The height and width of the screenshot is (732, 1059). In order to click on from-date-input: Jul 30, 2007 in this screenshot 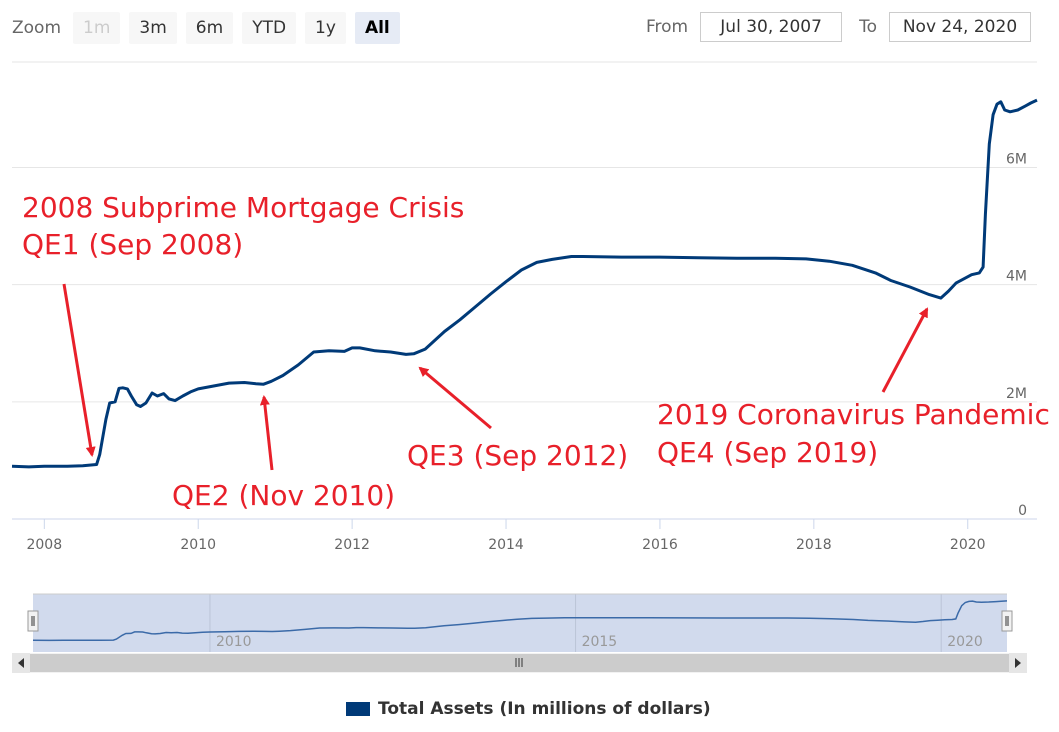, I will do `click(771, 27)`.